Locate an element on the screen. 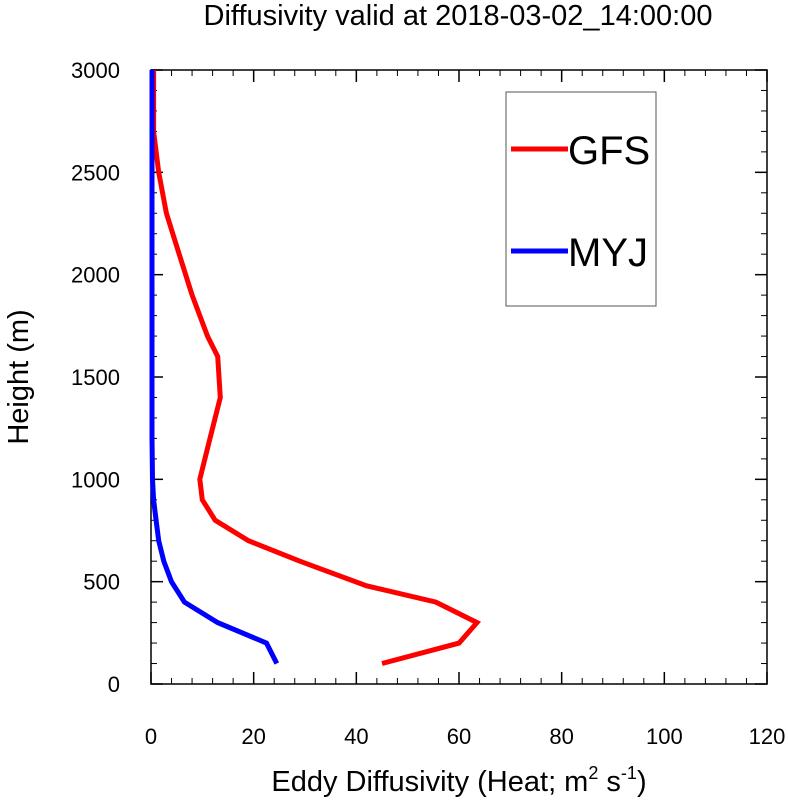 The width and height of the screenshot is (788, 801). x-axis-label: Eddy Diffusivity (Heat; m2 s-1) is located at coordinates (458, 780).